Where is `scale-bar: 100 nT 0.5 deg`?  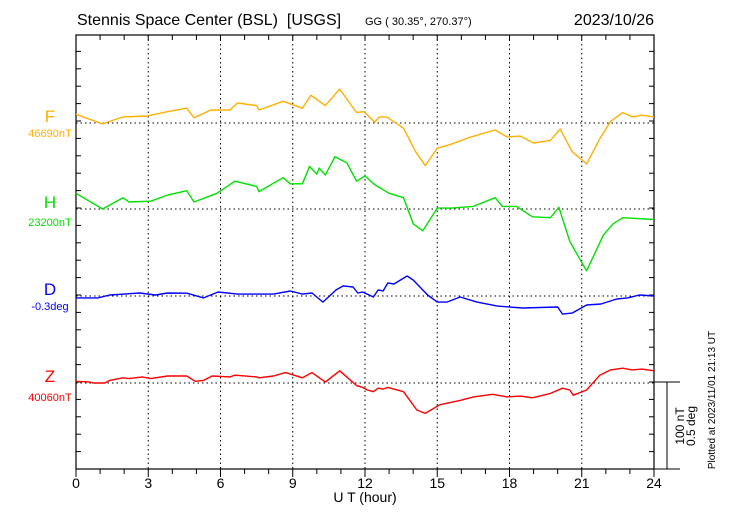
scale-bar: 100 nT 0.5 deg is located at coordinates (676, 425).